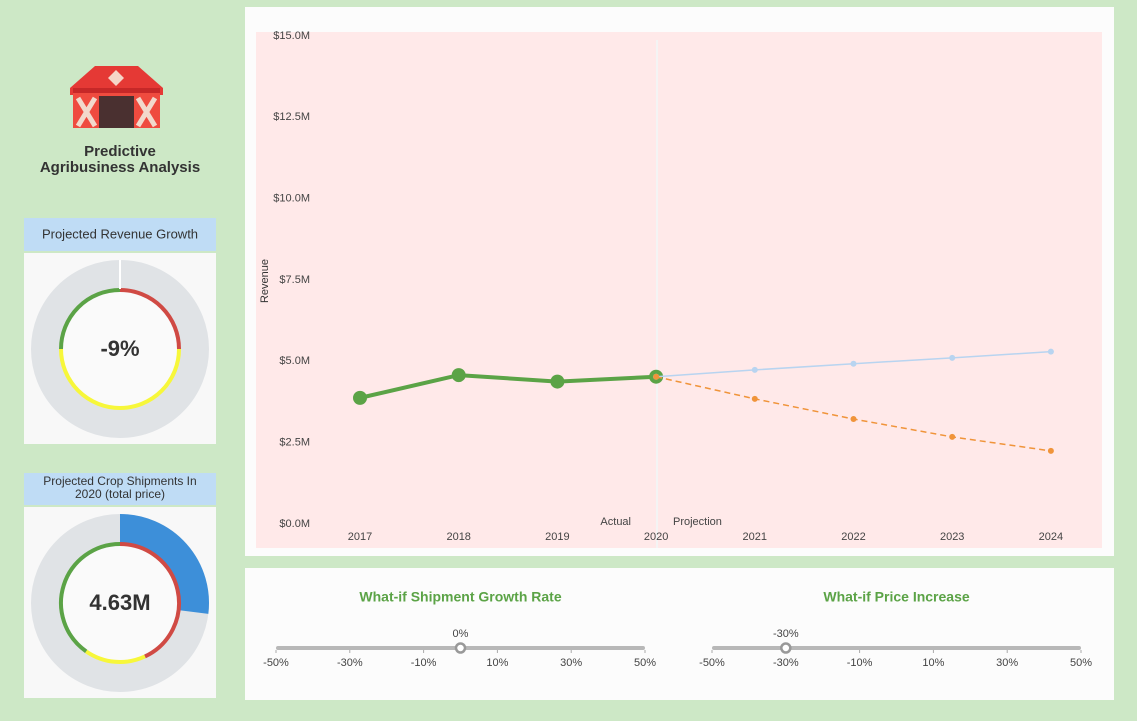 The height and width of the screenshot is (721, 1137). I want to click on y-tick-label: $10.0M, so click(291, 199).